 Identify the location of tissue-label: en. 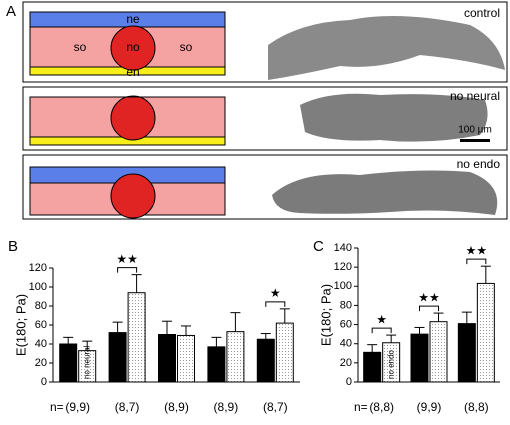
(132, 72).